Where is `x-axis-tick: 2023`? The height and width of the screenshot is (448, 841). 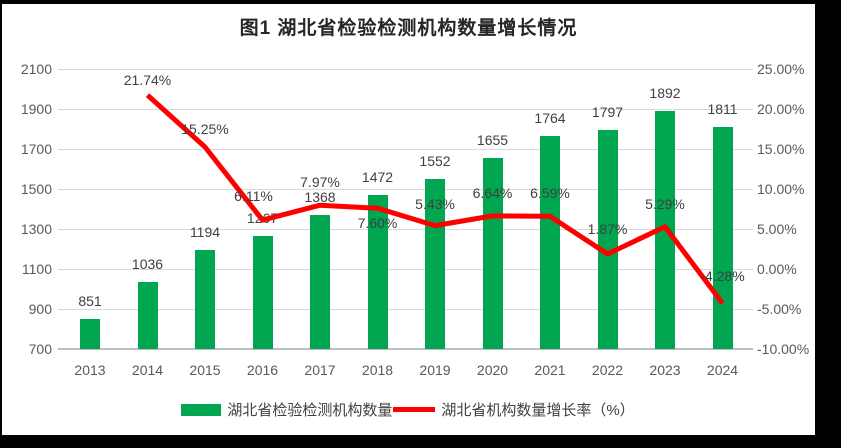
x-axis-tick: 2023 is located at coordinates (665, 370).